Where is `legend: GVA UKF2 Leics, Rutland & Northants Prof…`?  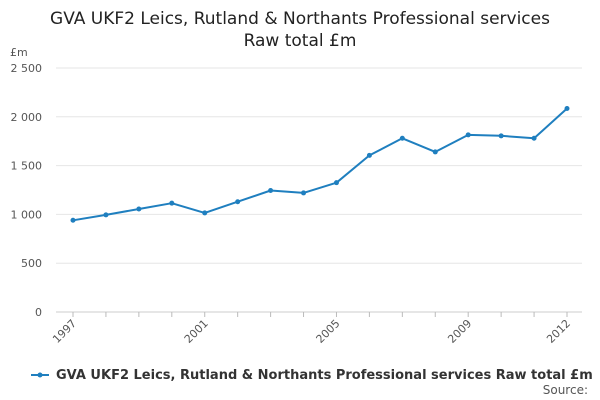
legend: GVA UKF2 Leics, Rutland & Northants Prof… is located at coordinates (311, 375).